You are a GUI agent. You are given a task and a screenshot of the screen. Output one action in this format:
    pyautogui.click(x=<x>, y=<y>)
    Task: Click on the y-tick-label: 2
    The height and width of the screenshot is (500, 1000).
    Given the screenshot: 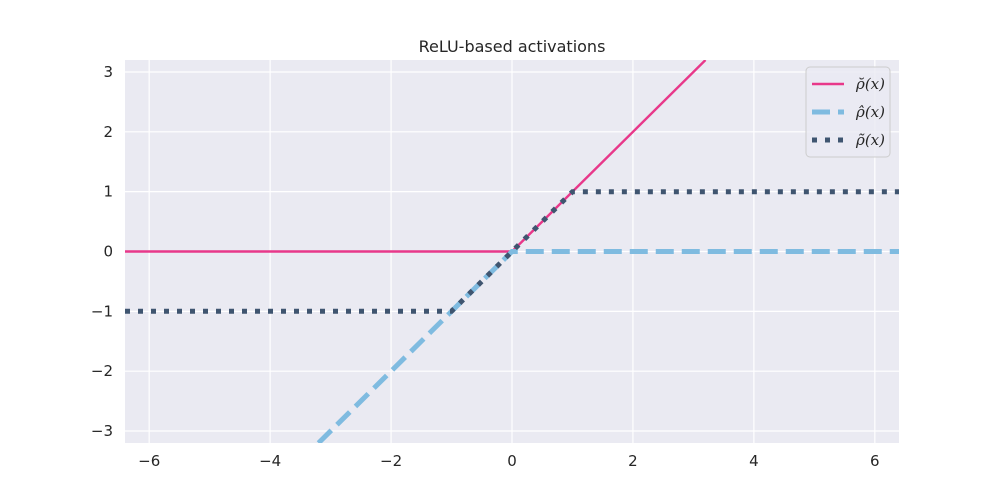 What is the action you would take?
    pyautogui.click(x=108, y=132)
    